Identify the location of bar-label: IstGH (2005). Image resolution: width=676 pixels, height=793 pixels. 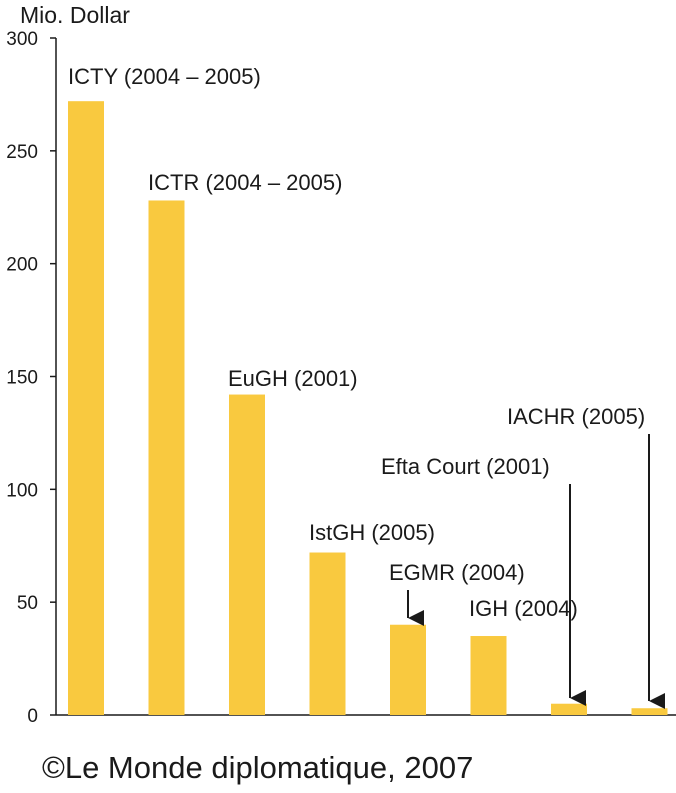
(372, 532).